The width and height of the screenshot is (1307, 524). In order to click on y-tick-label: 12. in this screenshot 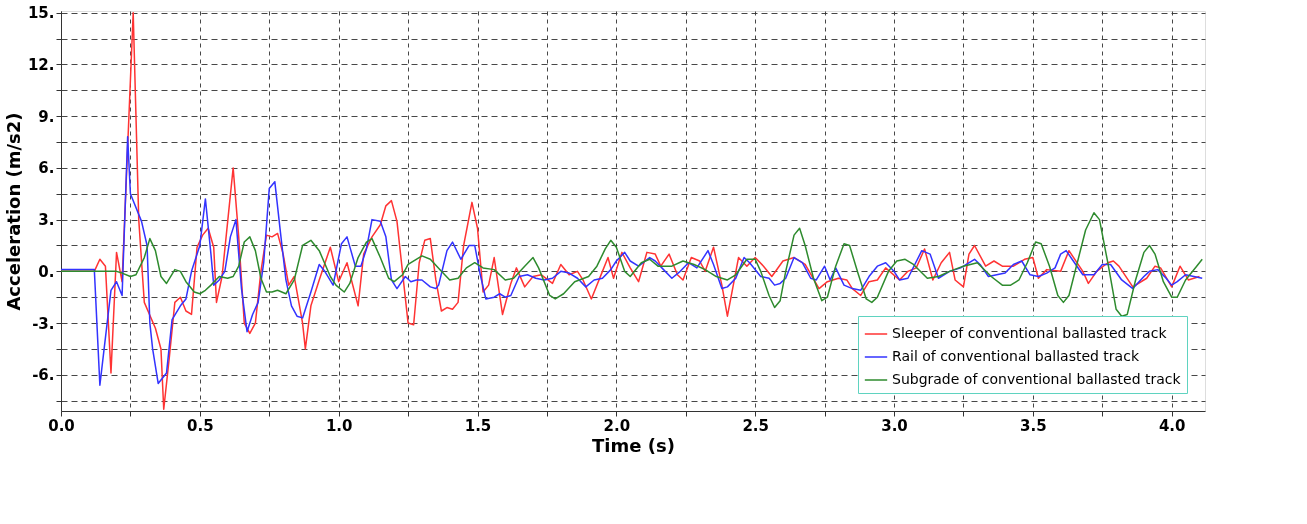, I will do `click(41, 64)`.